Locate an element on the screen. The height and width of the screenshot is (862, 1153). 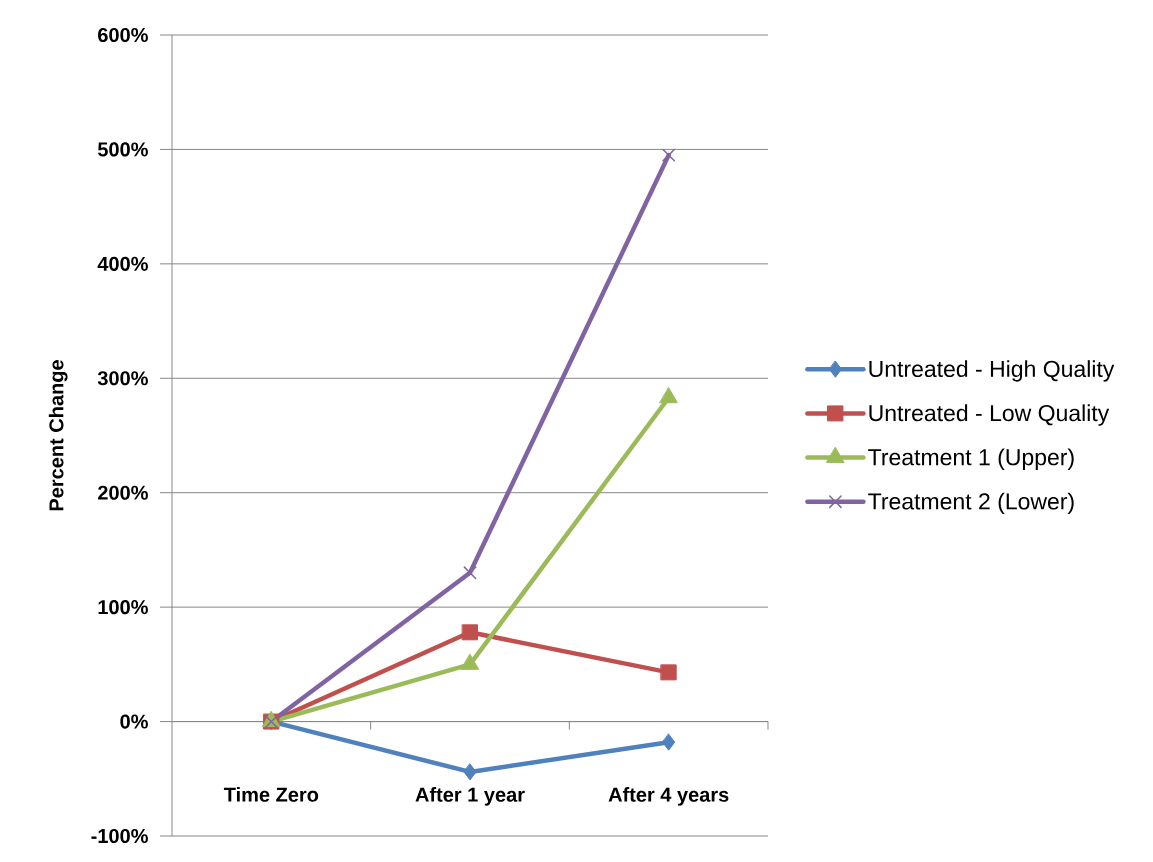
y-tick-label: 0% is located at coordinates (134, 721).